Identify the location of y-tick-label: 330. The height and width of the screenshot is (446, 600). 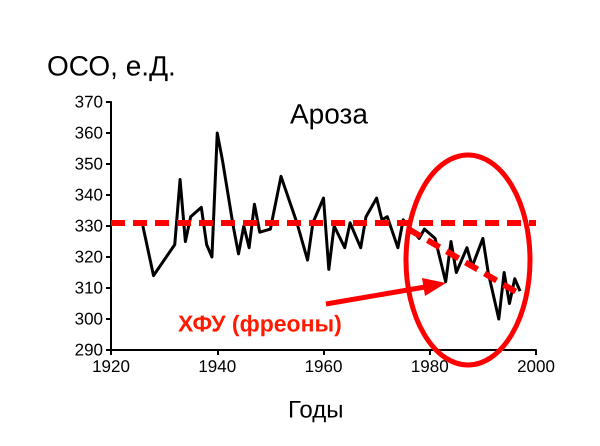
(88, 226).